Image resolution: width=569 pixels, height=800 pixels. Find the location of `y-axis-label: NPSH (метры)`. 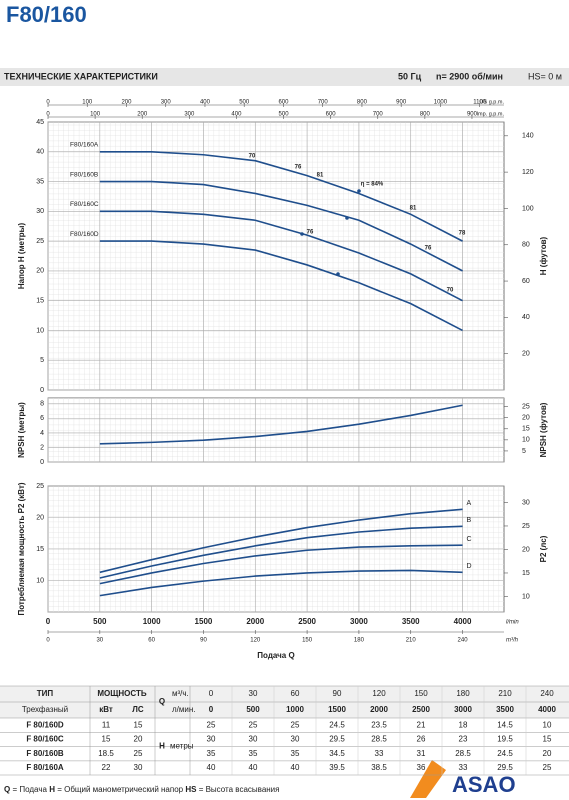

y-axis-label: NPSH (метры) is located at coordinates (21, 430).